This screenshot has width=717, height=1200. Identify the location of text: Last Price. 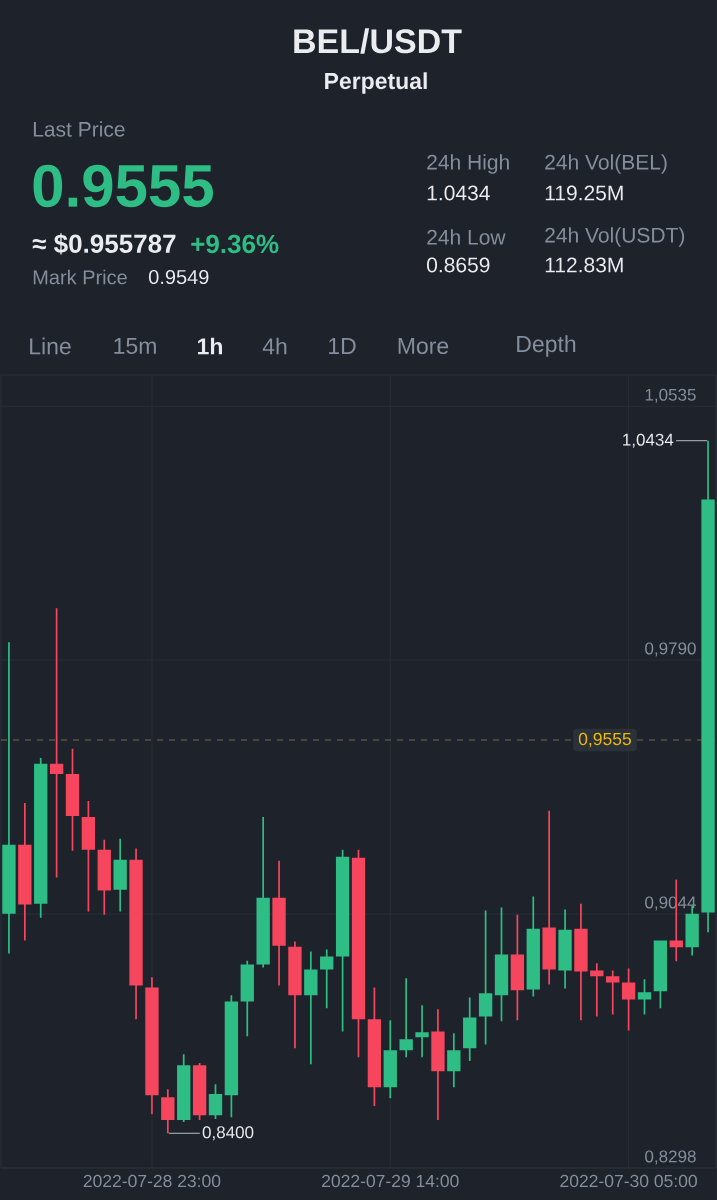
(79, 129).